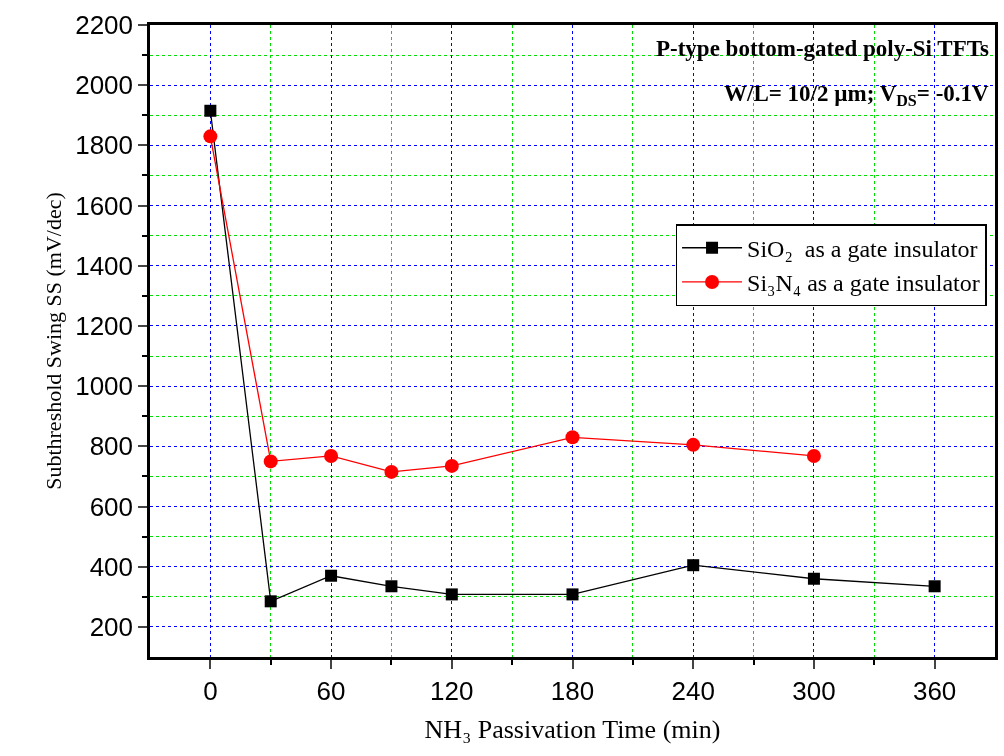 This screenshot has height=756, width=1004. I want to click on x-tick-label: 0, so click(210, 690).